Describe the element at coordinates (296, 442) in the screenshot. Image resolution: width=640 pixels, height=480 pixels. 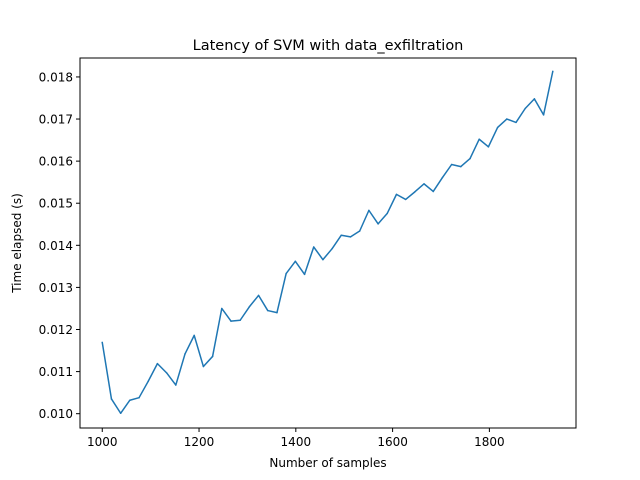
I see `x-tick-label: 1400` at that location.